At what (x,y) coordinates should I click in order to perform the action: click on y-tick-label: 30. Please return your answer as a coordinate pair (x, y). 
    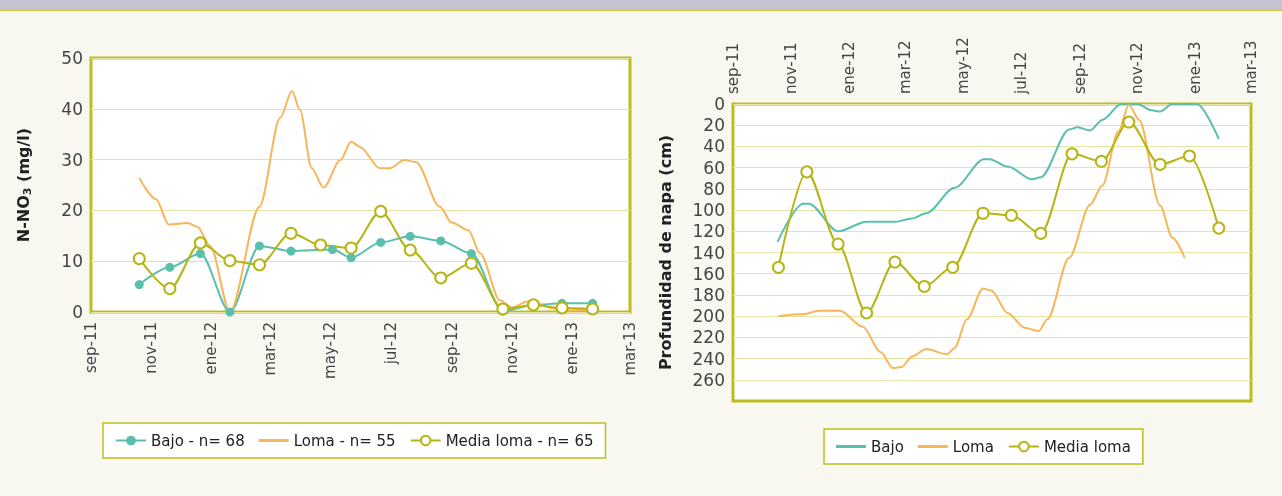
    Looking at the image, I should click on (72, 159).